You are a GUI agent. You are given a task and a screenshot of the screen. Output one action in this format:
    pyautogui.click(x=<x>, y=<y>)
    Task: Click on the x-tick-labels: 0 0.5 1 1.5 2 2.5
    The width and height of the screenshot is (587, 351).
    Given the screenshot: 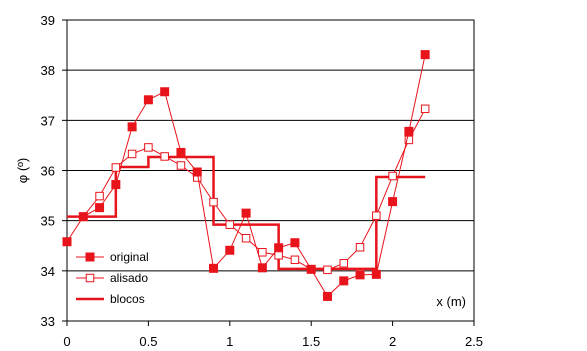 What is the action you would take?
    pyautogui.click(x=273, y=341)
    